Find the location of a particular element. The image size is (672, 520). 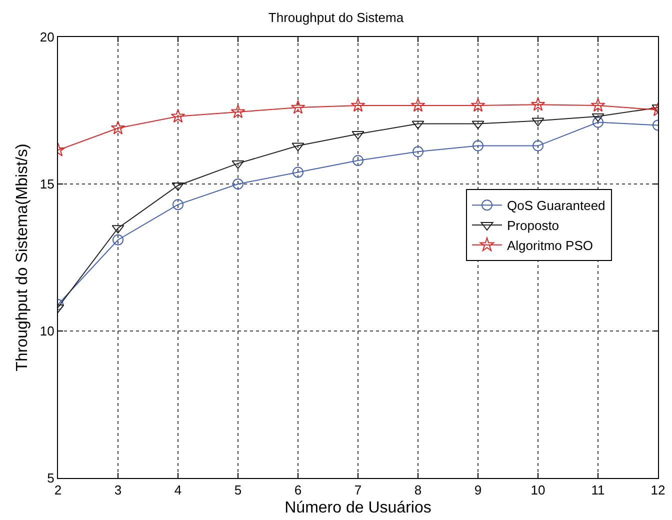

y-tick-label: 5 is located at coordinates (50, 478).